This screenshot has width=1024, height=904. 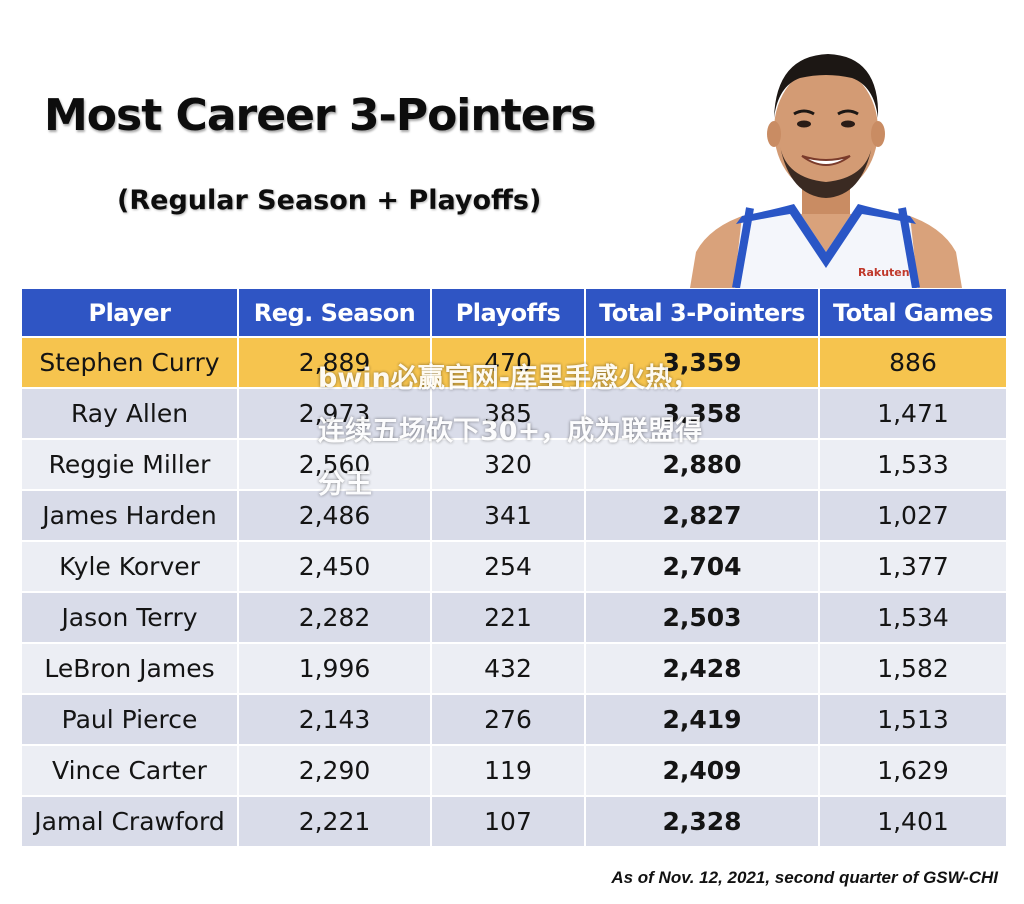 What do you see at coordinates (129, 770) in the screenshot?
I see `player-name-cell: Vince Carter` at bounding box center [129, 770].